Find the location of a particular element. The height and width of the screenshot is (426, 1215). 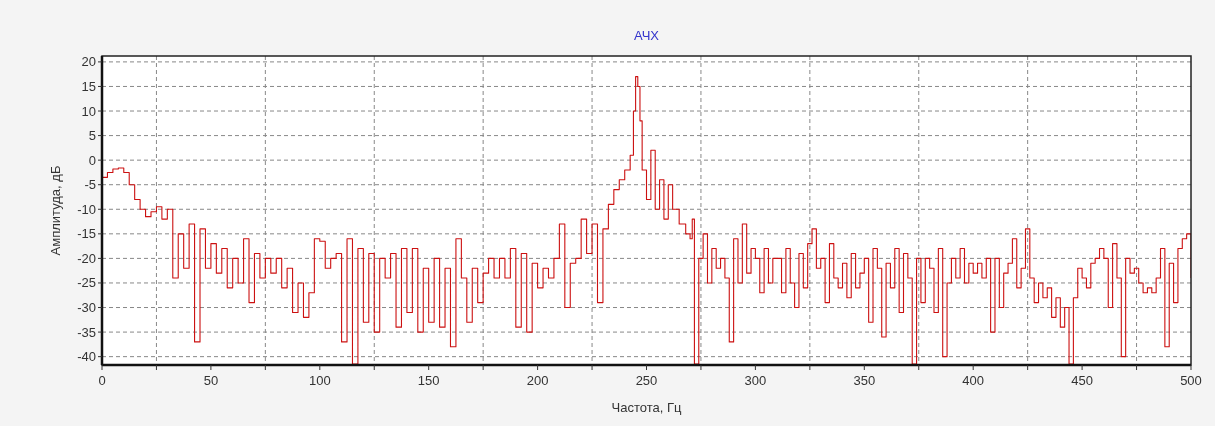

y-tick-label: -40 is located at coordinates (86, 357).